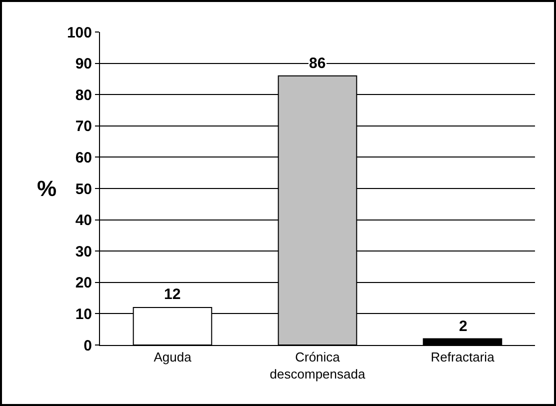  Describe the element at coordinates (83, 95) in the screenshot. I see `y-tick-label: 80` at that location.